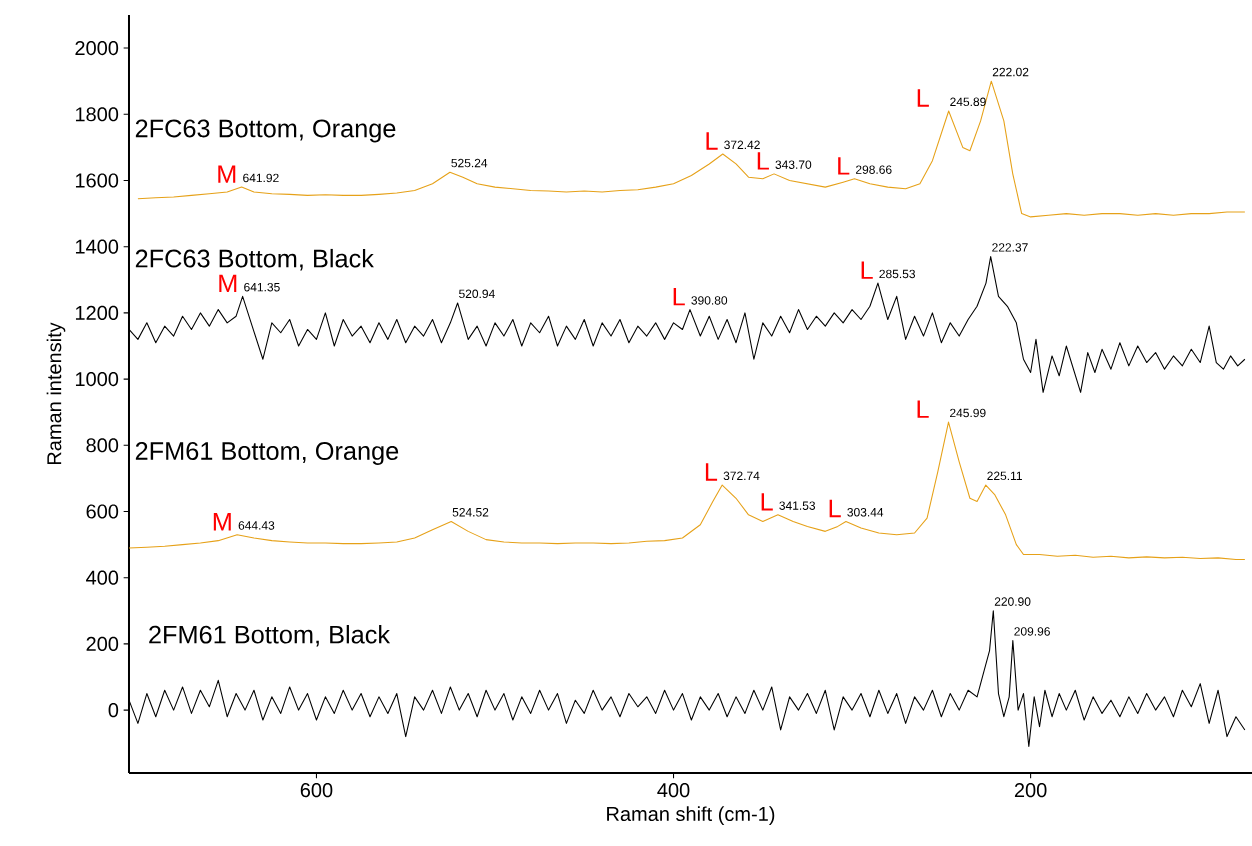 The image size is (1252, 846). Describe the element at coordinates (97, 246) in the screenshot. I see `y-tick-label: 1400` at that location.